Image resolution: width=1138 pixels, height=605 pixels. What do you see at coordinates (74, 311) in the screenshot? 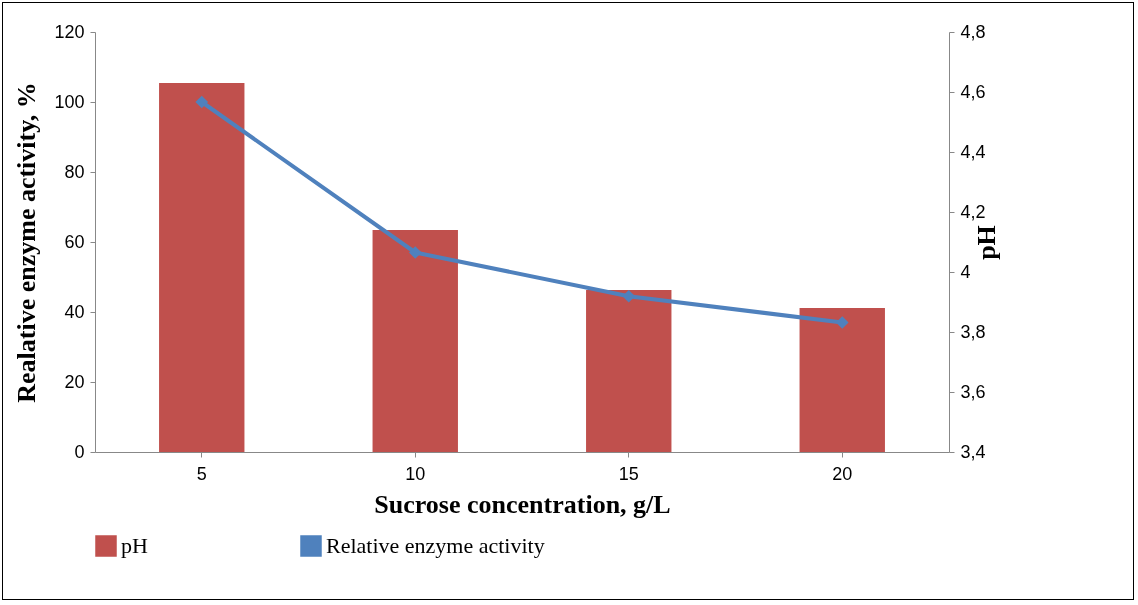
I see `y-tick-label: 40` at bounding box center [74, 311].